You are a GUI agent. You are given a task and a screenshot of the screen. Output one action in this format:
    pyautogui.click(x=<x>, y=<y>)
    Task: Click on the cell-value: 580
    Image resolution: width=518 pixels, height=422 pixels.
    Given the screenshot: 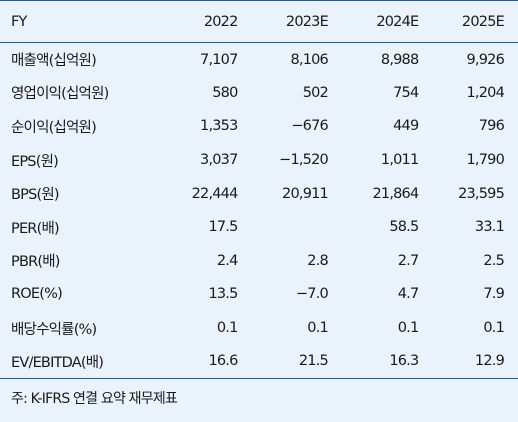 What is the action you would take?
    pyautogui.click(x=225, y=92)
    